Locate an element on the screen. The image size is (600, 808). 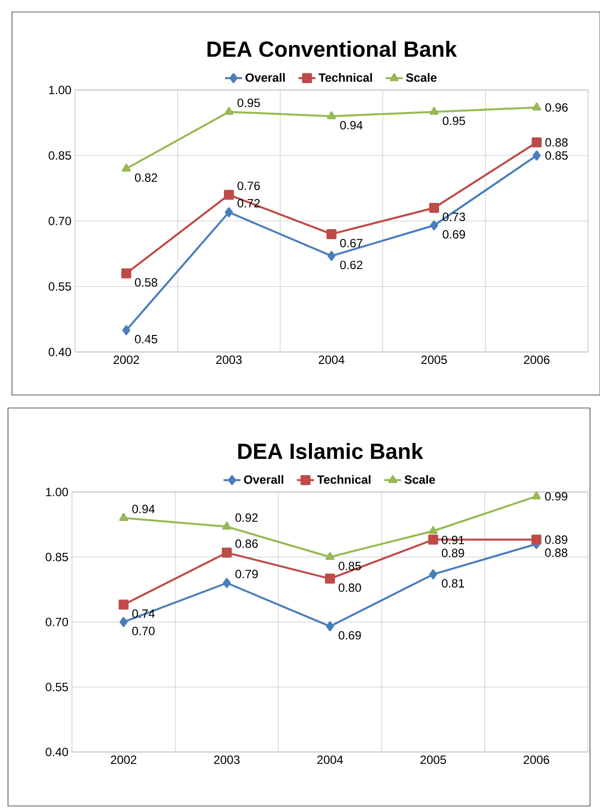
data-label: 0.80 is located at coordinates (349, 587).